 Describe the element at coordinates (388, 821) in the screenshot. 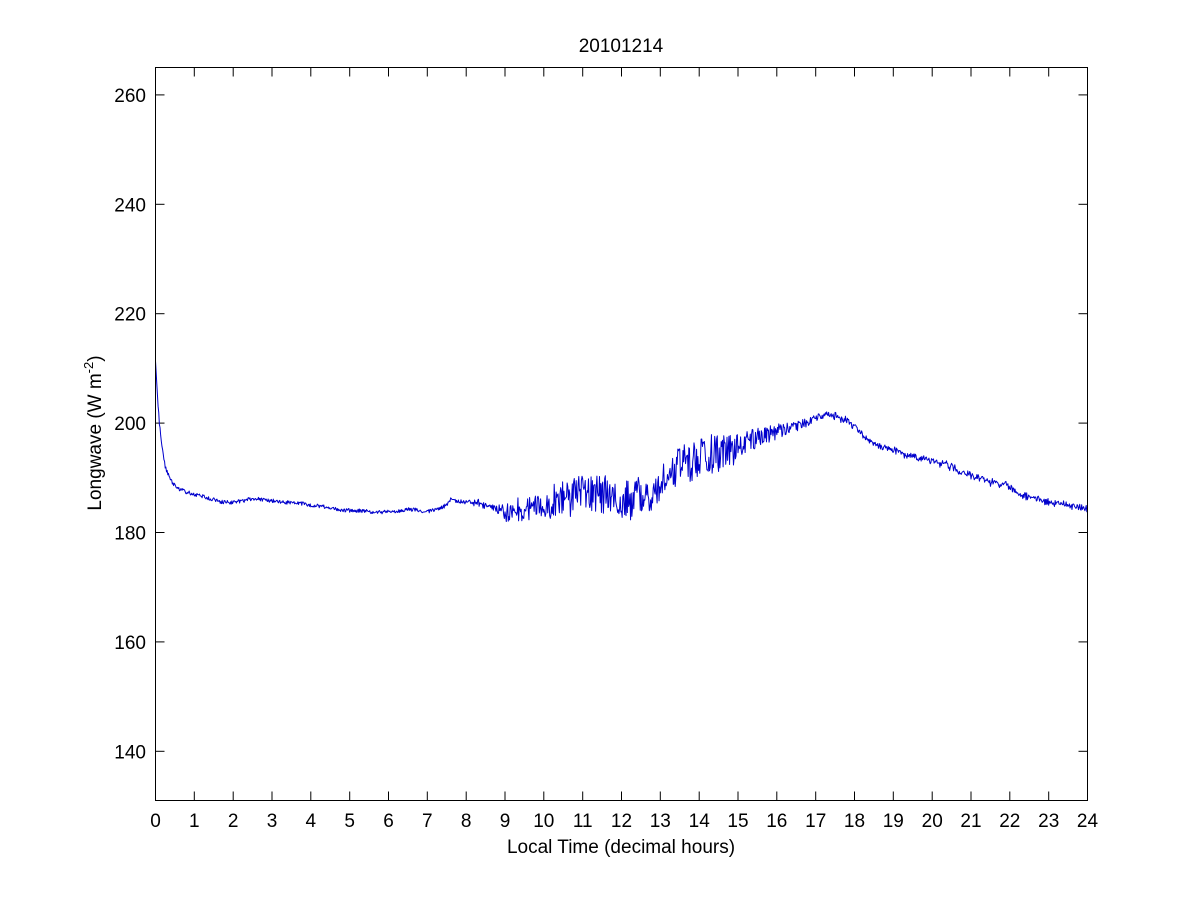

I see `x-tick-label: 6` at that location.